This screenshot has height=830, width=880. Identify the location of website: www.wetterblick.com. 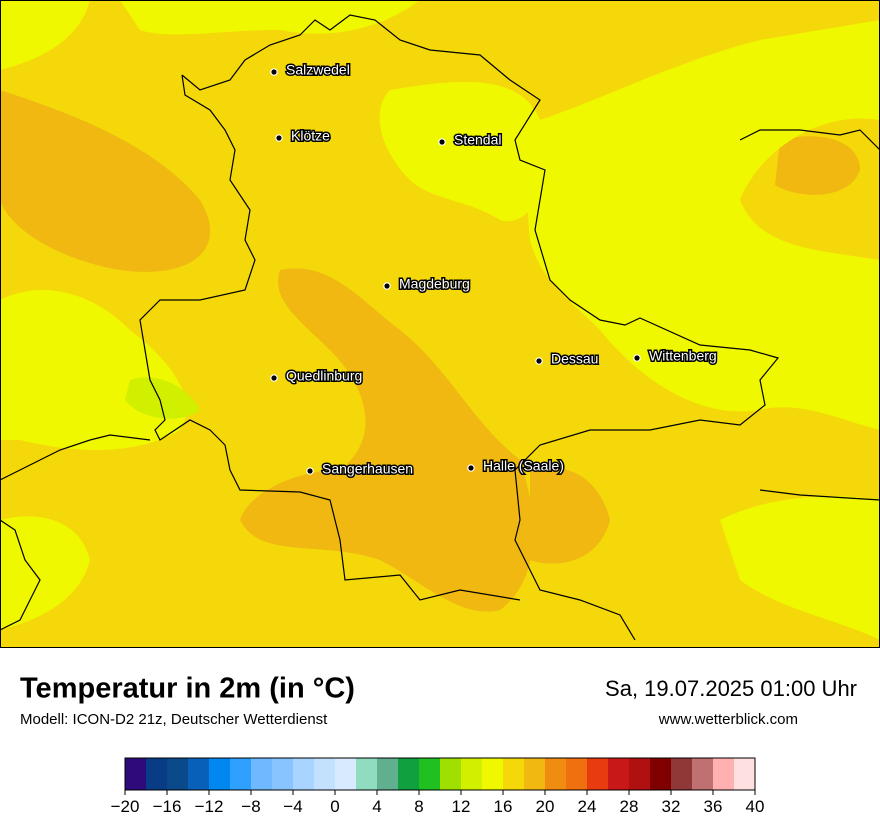
(728, 719).